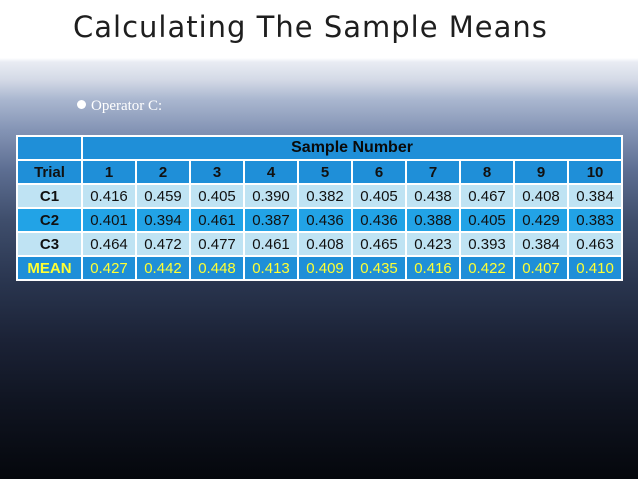 This screenshot has width=638, height=479. I want to click on header-blank-cell, so click(49, 148).